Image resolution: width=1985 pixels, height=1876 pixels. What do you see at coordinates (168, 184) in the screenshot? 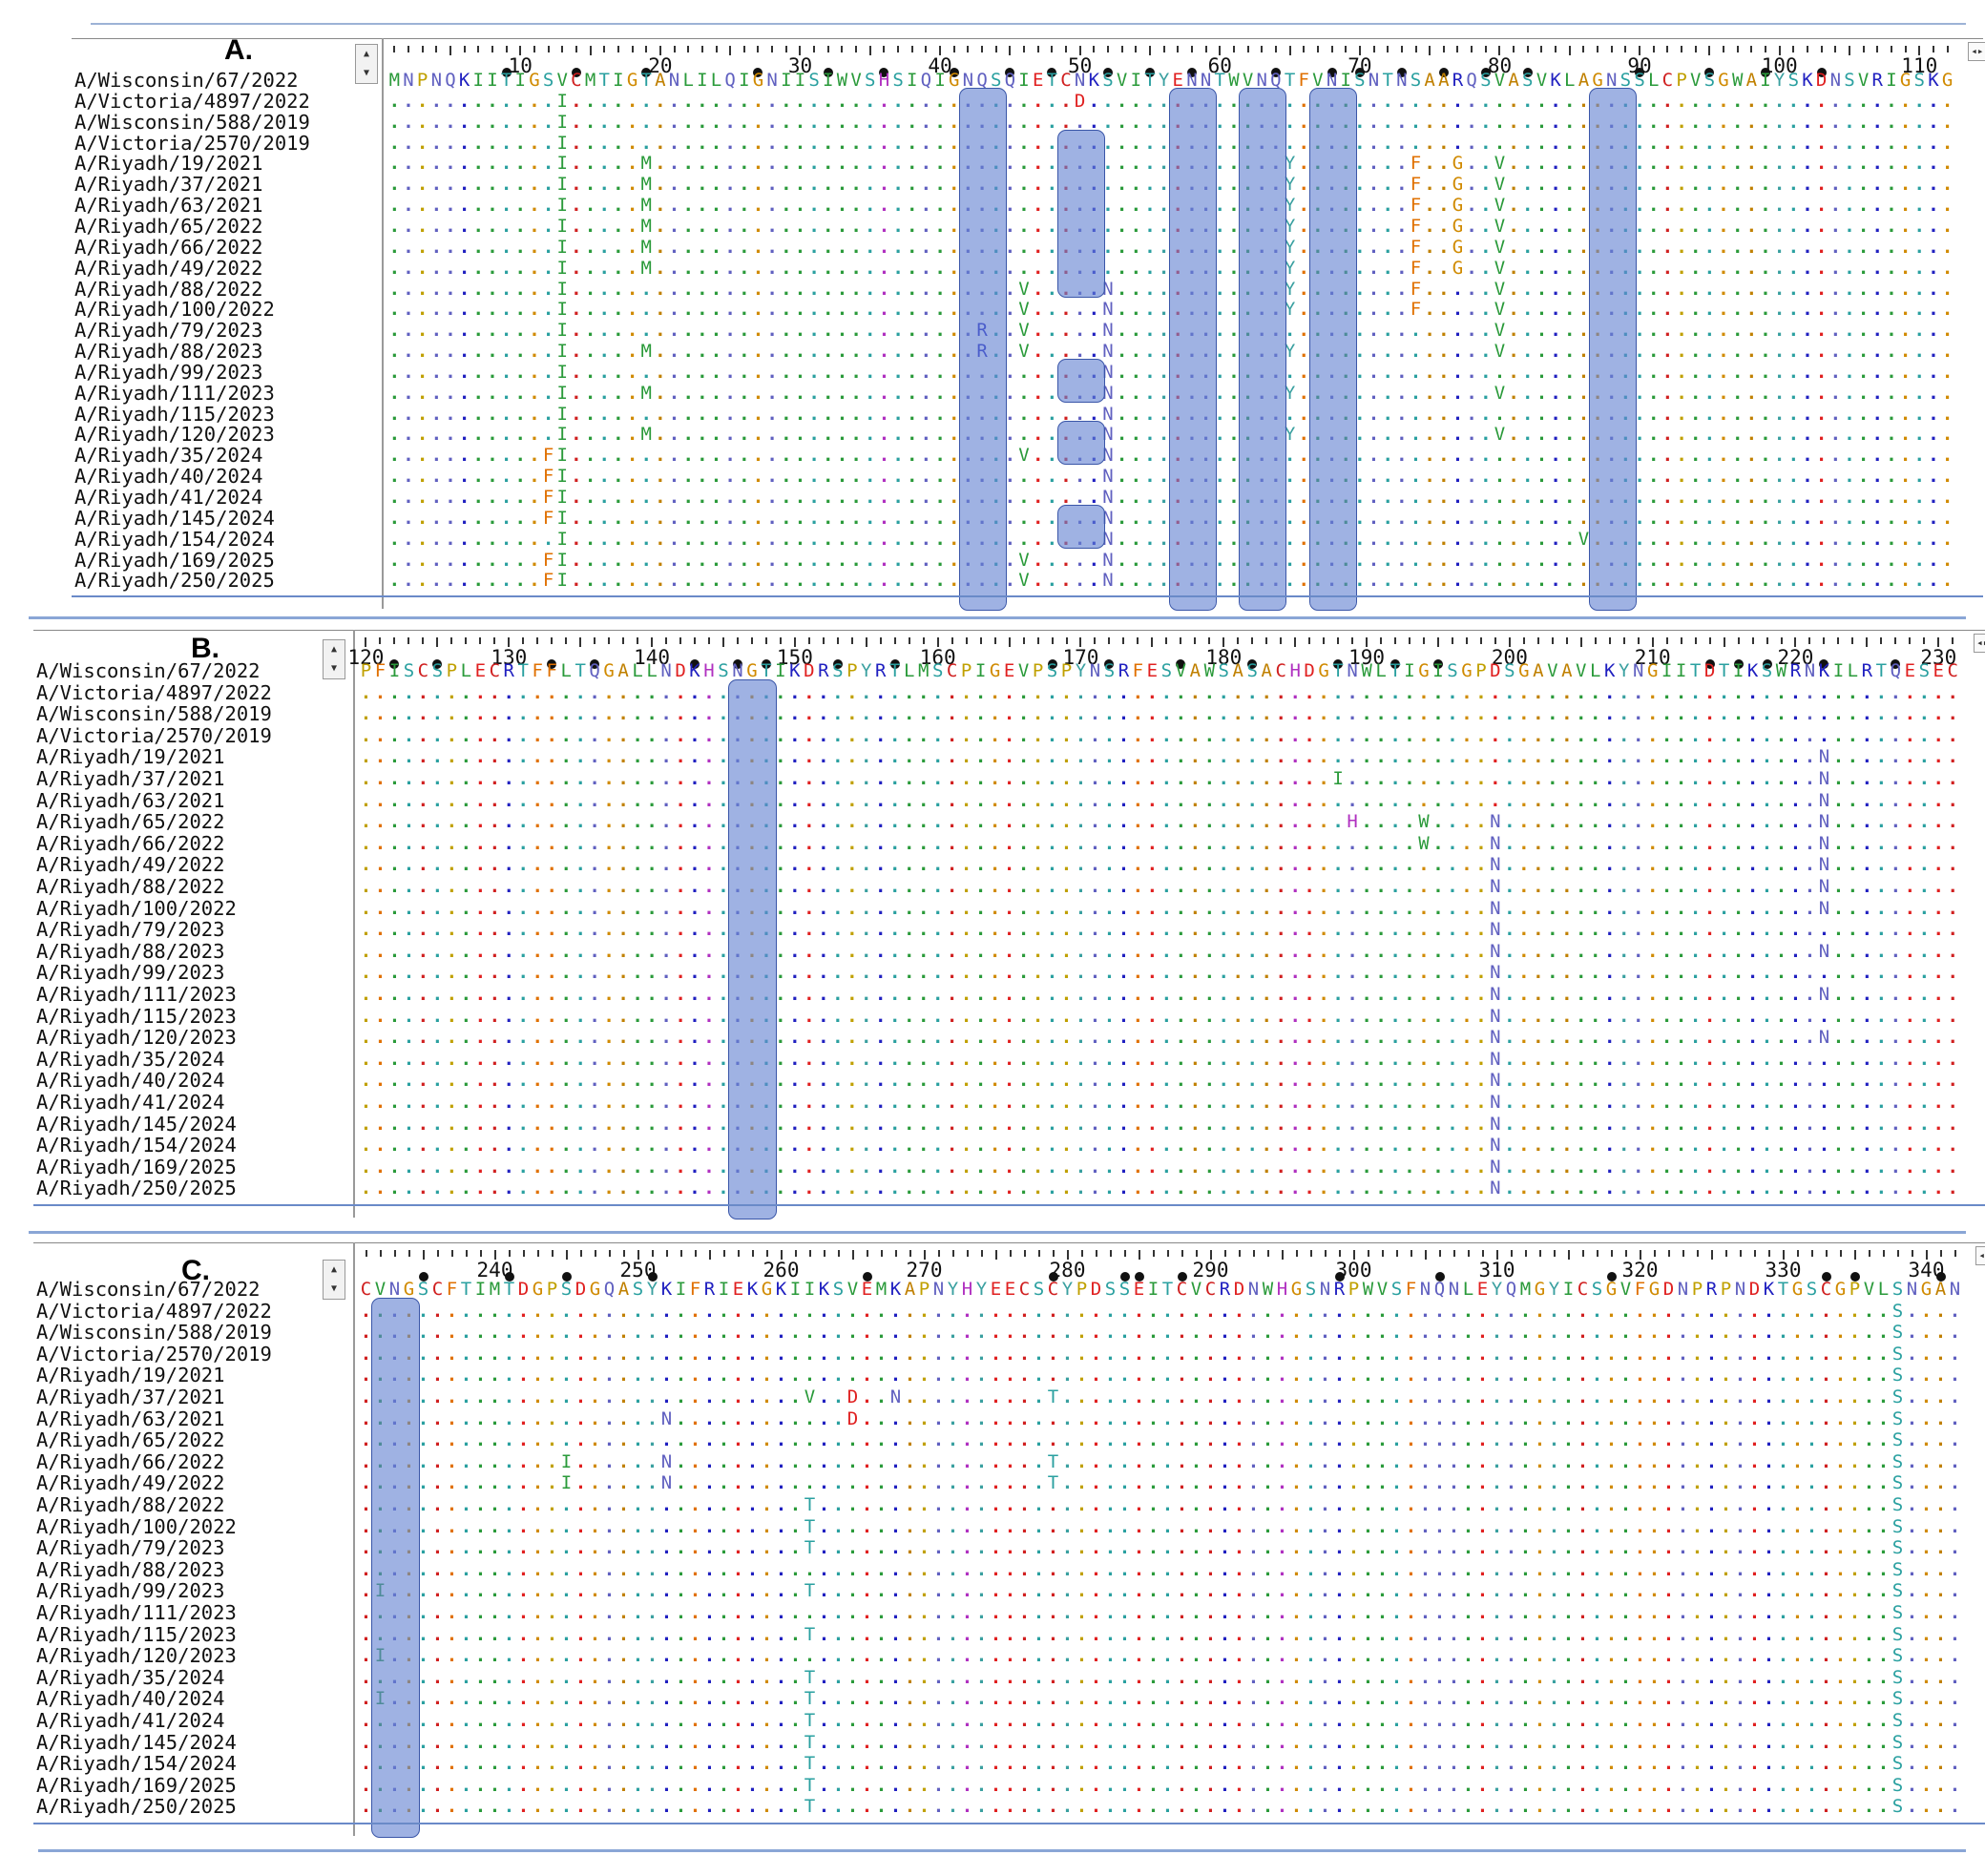
I see `sequence-name: A/Riyadh/37/2021` at bounding box center [168, 184].